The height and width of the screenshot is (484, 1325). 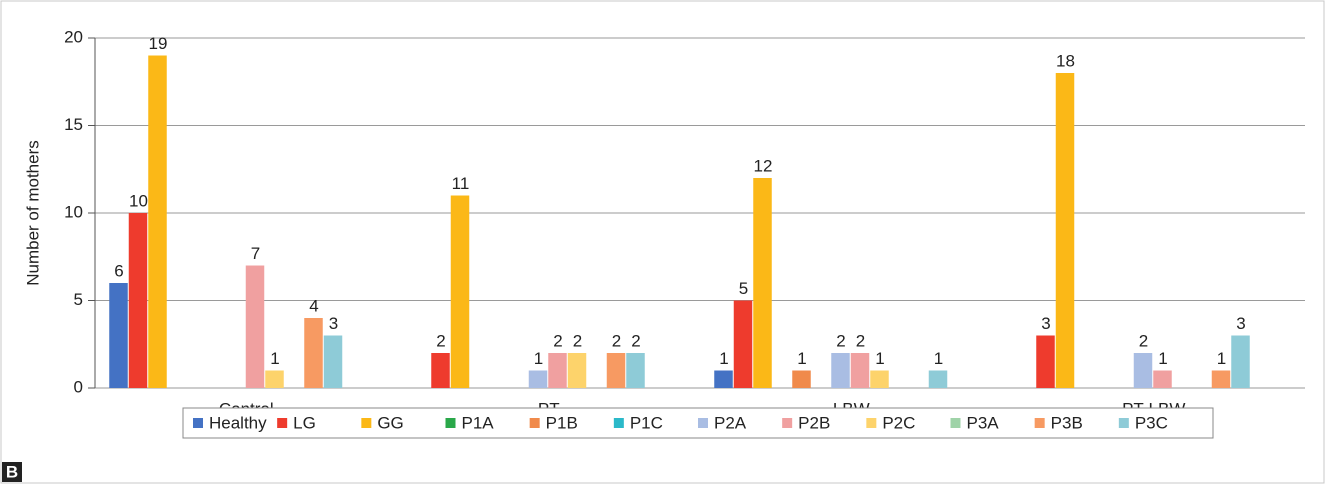 I want to click on legend-label: P3A, so click(x=983, y=422).